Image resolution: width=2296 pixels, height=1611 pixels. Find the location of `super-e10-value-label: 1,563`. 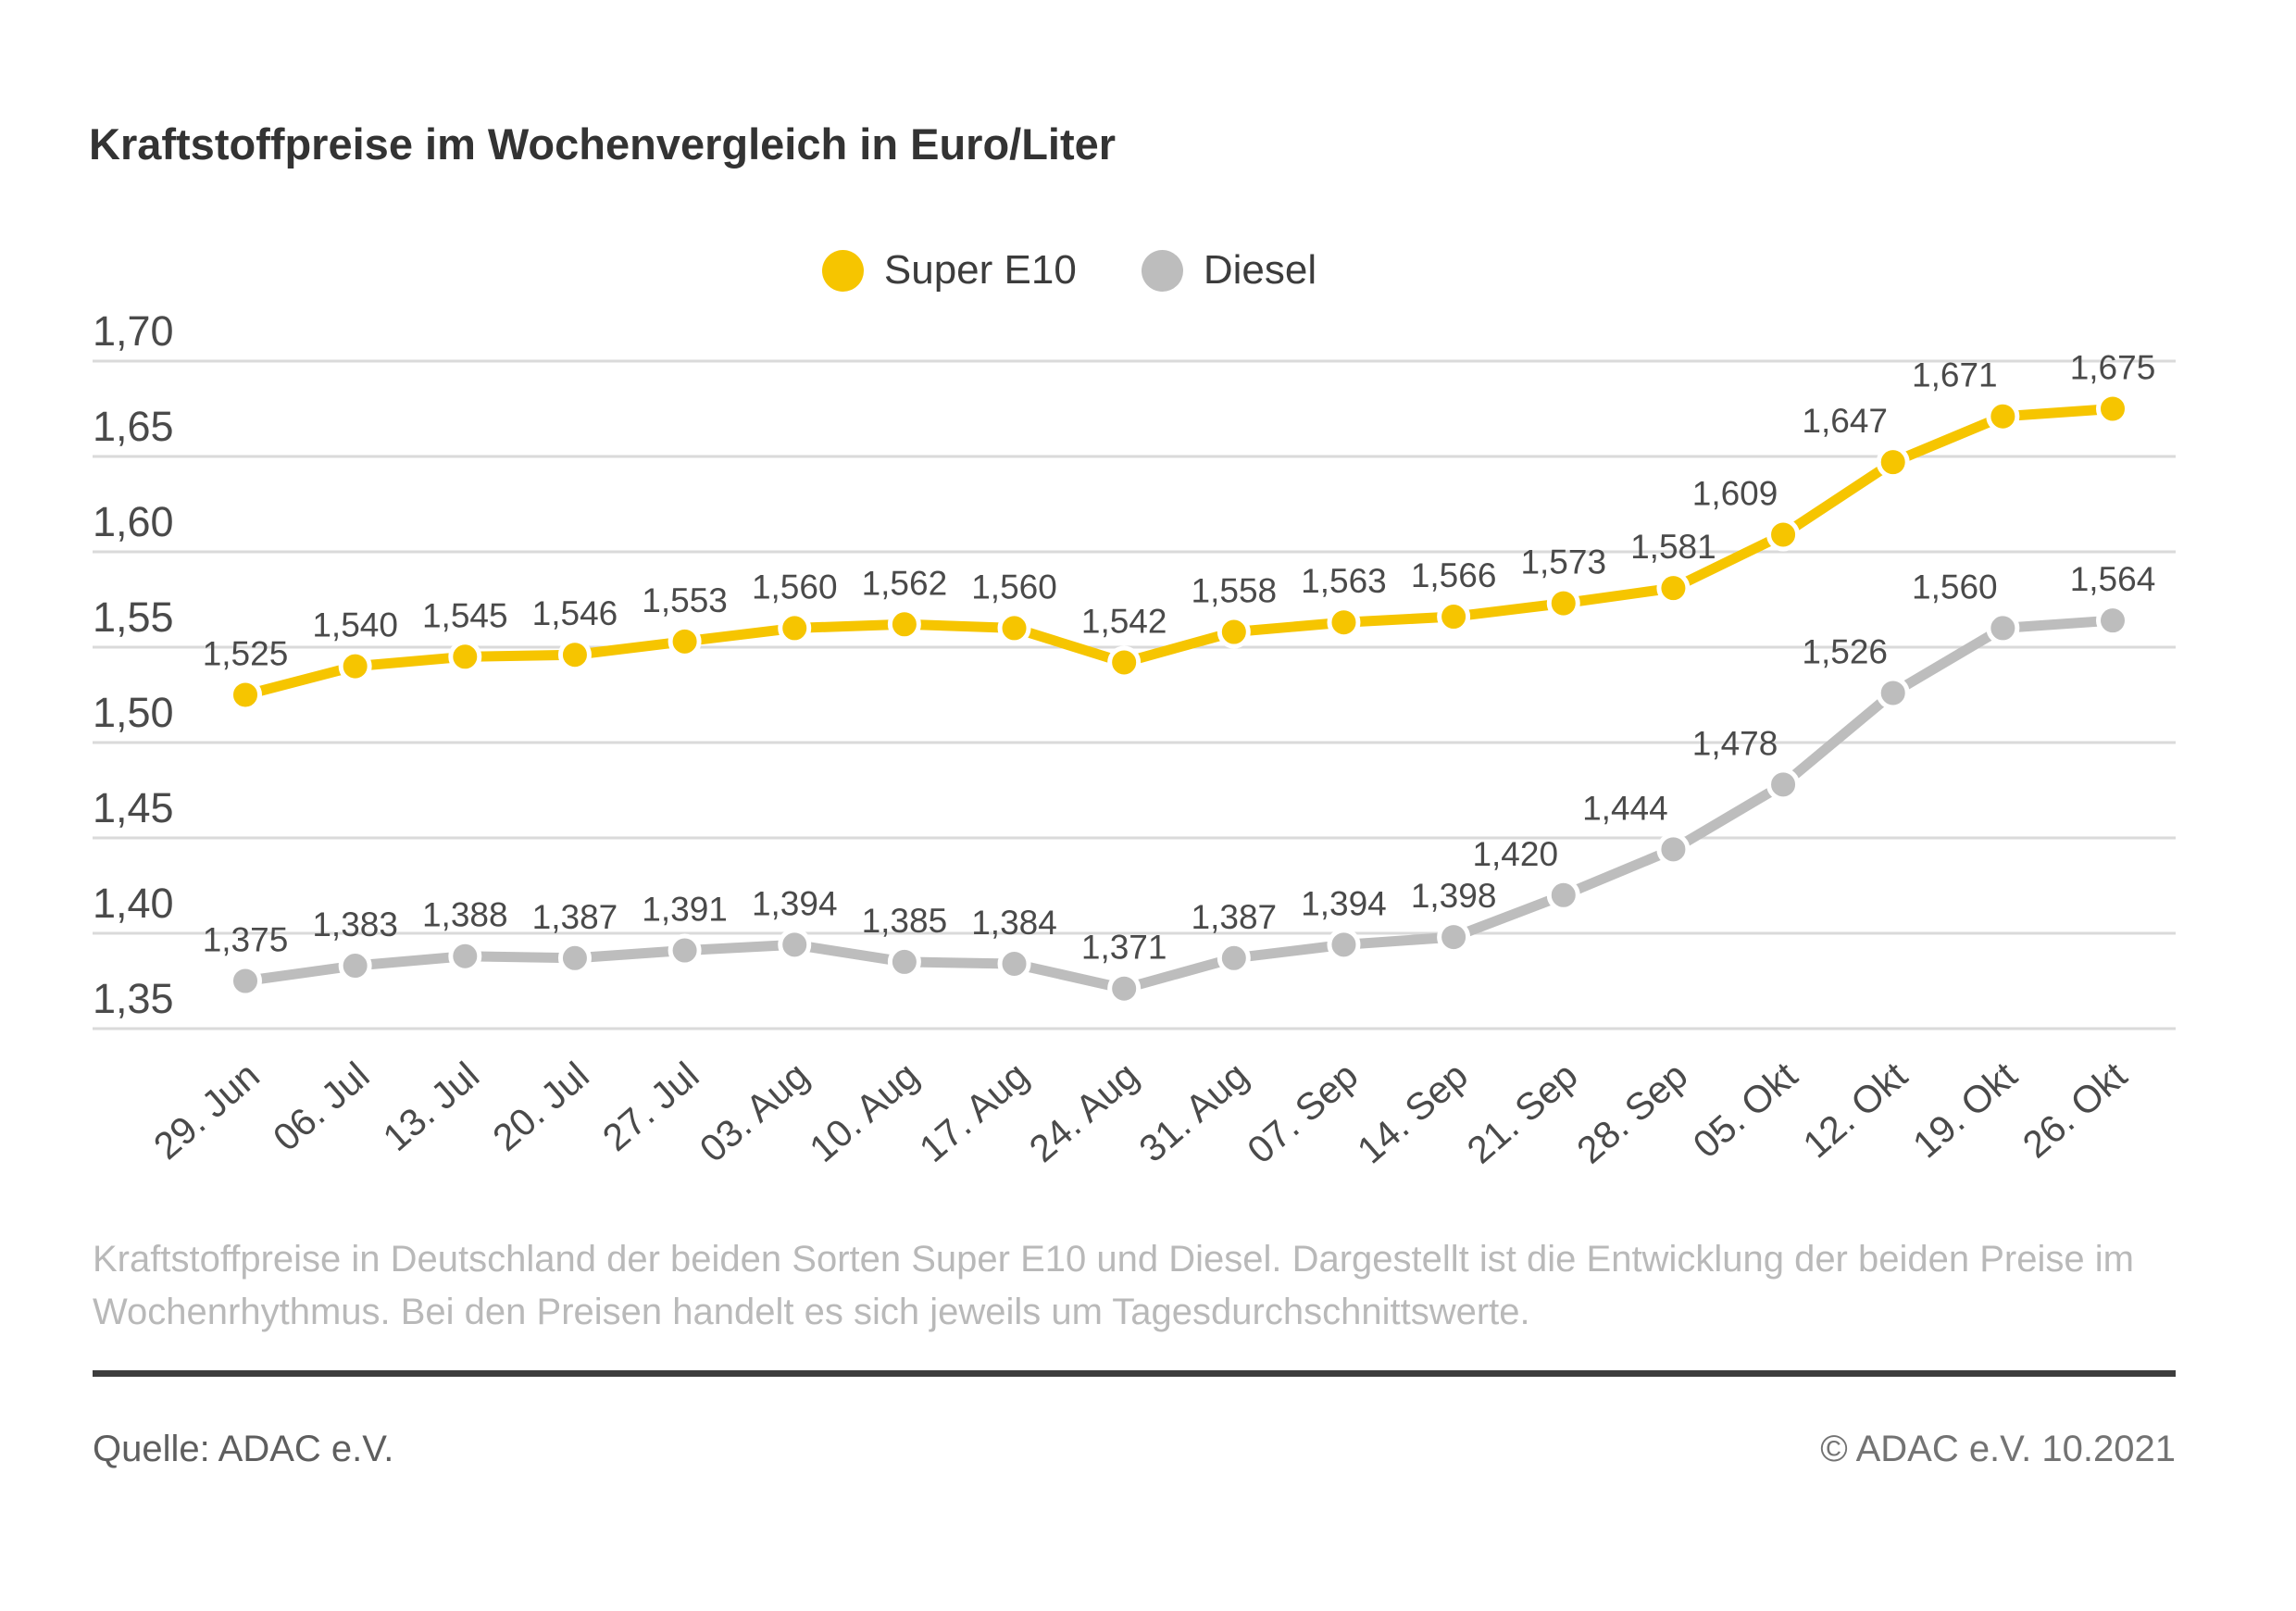

super-e10-value-label: 1,563 is located at coordinates (1344, 581).